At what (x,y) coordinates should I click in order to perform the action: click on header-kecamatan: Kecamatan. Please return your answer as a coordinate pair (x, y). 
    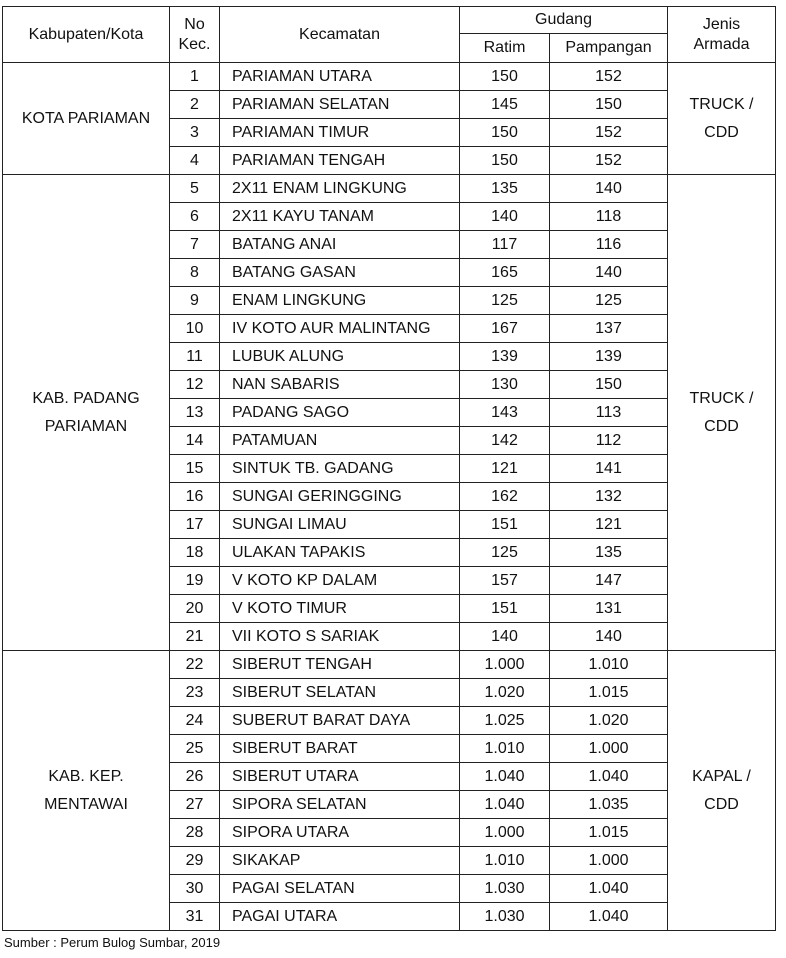
    Looking at the image, I should click on (339, 34).